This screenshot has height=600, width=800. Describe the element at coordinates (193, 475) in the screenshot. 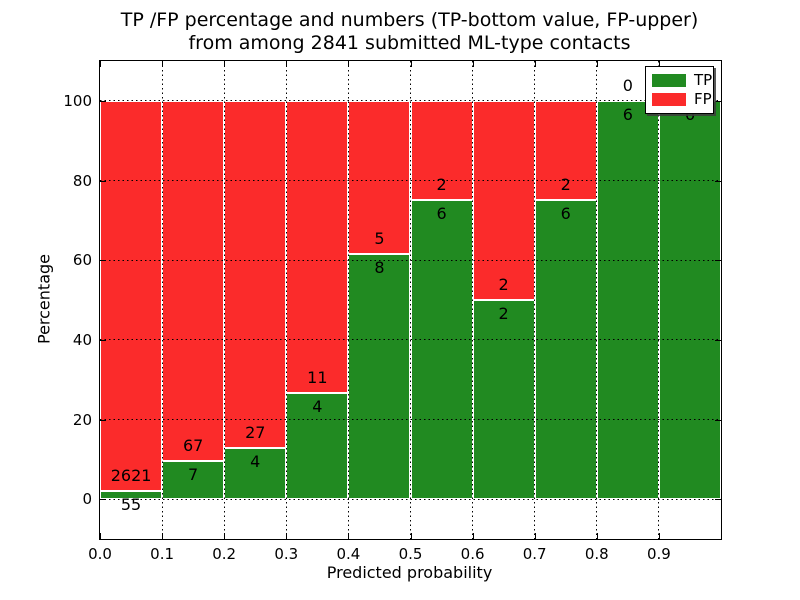

I see `tp-count-label: 7` at that location.